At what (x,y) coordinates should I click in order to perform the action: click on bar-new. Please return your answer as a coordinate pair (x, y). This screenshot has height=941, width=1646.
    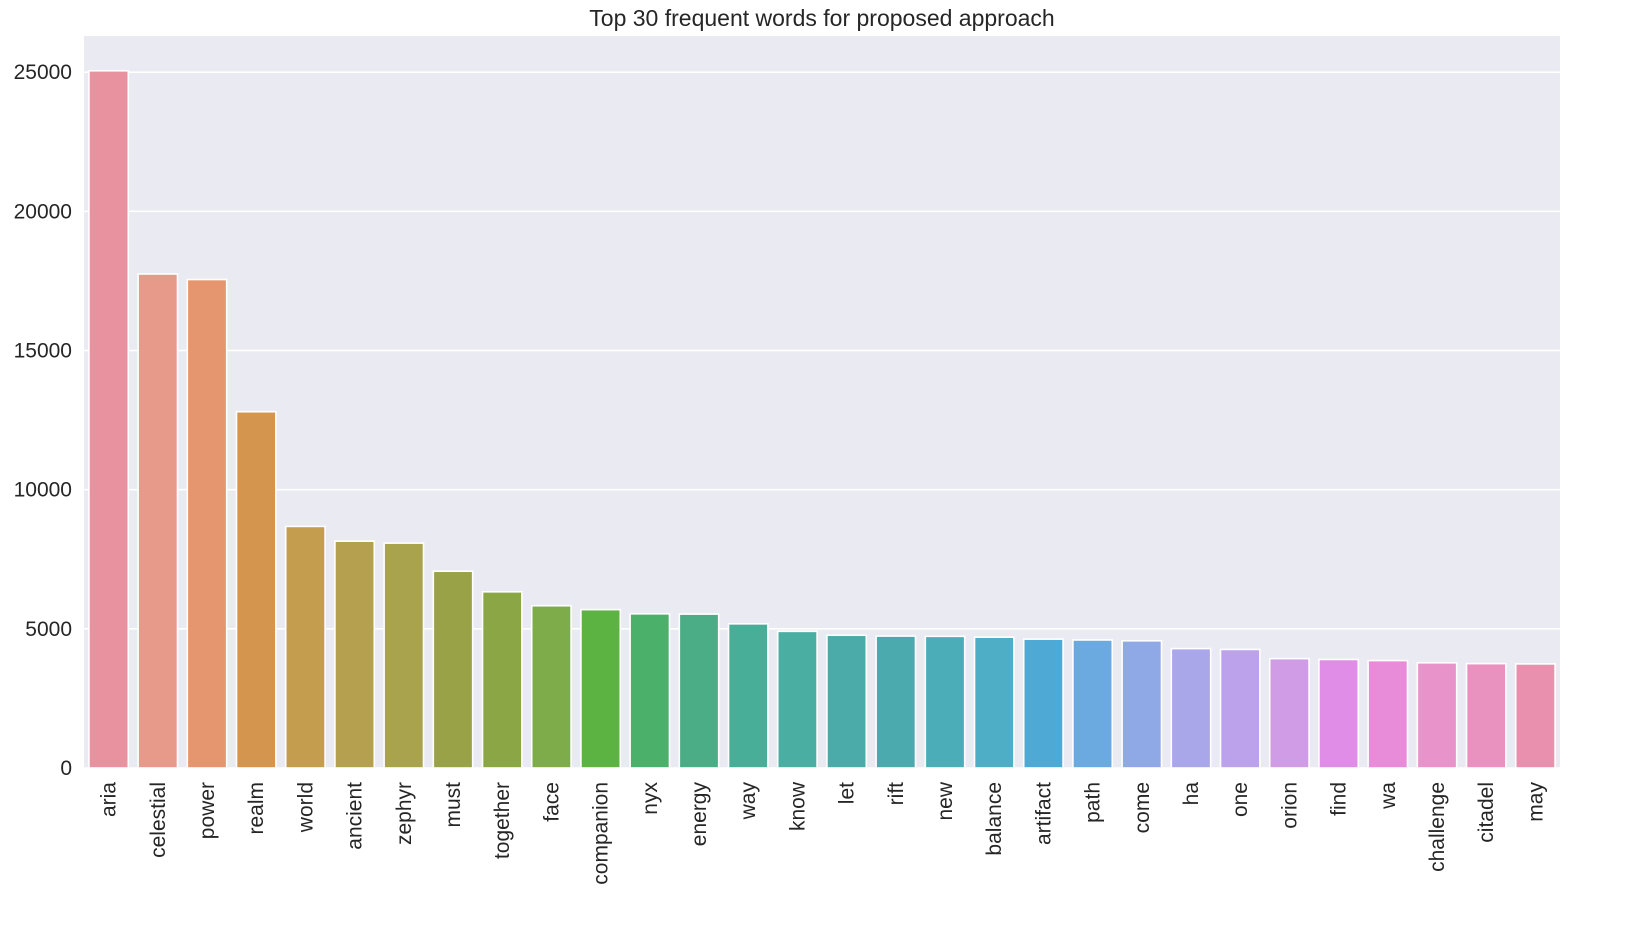
    Looking at the image, I should click on (945, 702).